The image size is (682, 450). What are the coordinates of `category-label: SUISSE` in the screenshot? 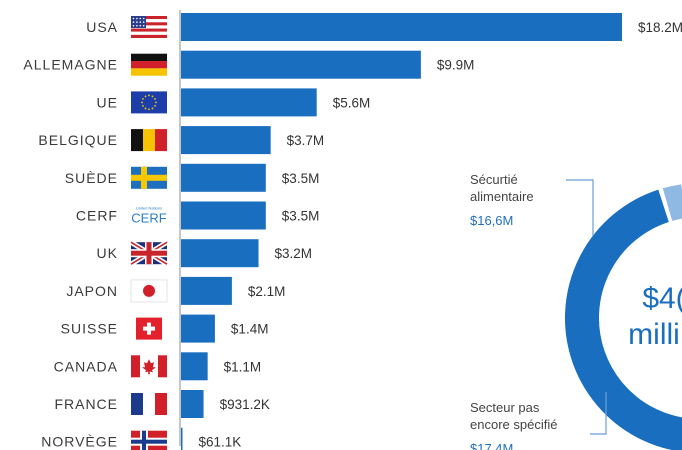 It's located at (89, 329).